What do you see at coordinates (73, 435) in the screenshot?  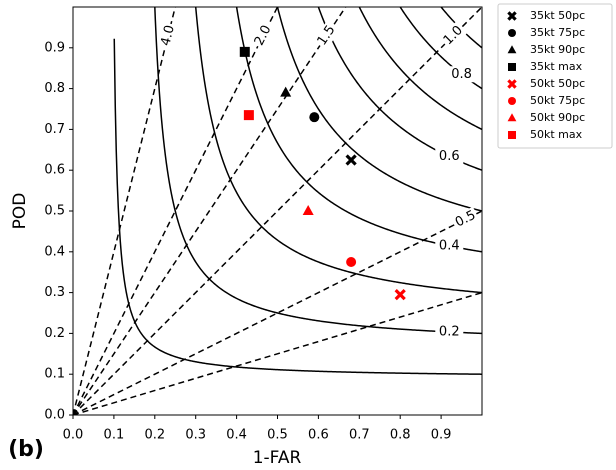 I see `x-tick-label: 0.0` at bounding box center [73, 435].